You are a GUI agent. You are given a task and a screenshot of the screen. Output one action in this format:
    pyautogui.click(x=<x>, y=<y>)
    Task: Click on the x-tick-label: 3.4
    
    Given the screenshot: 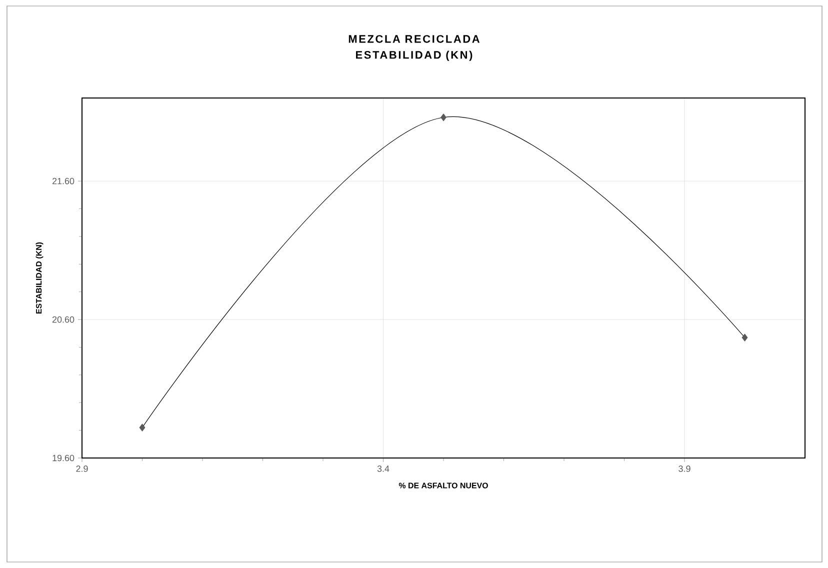 What is the action you would take?
    pyautogui.click(x=383, y=469)
    